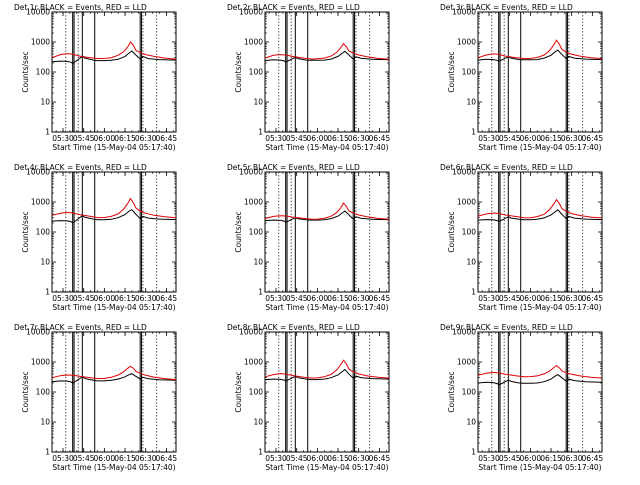 The width and height of the screenshot is (640, 485). I want to click on chart-title: Det 4r BLACK = Events, RED = LLD, so click(80, 167).